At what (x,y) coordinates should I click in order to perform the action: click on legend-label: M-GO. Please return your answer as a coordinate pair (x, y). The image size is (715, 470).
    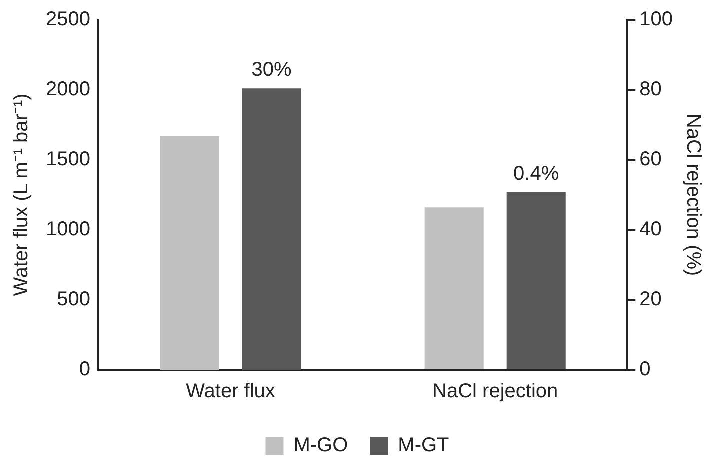
    Looking at the image, I should click on (321, 445).